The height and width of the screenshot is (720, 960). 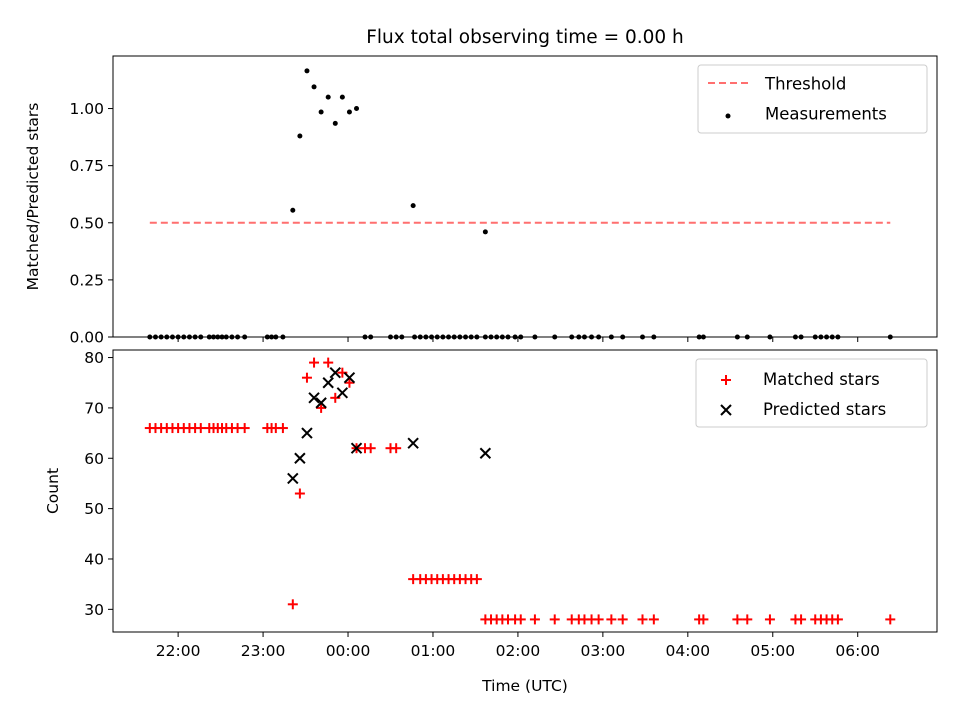 I want to click on top-legend-box, so click(x=812, y=99).